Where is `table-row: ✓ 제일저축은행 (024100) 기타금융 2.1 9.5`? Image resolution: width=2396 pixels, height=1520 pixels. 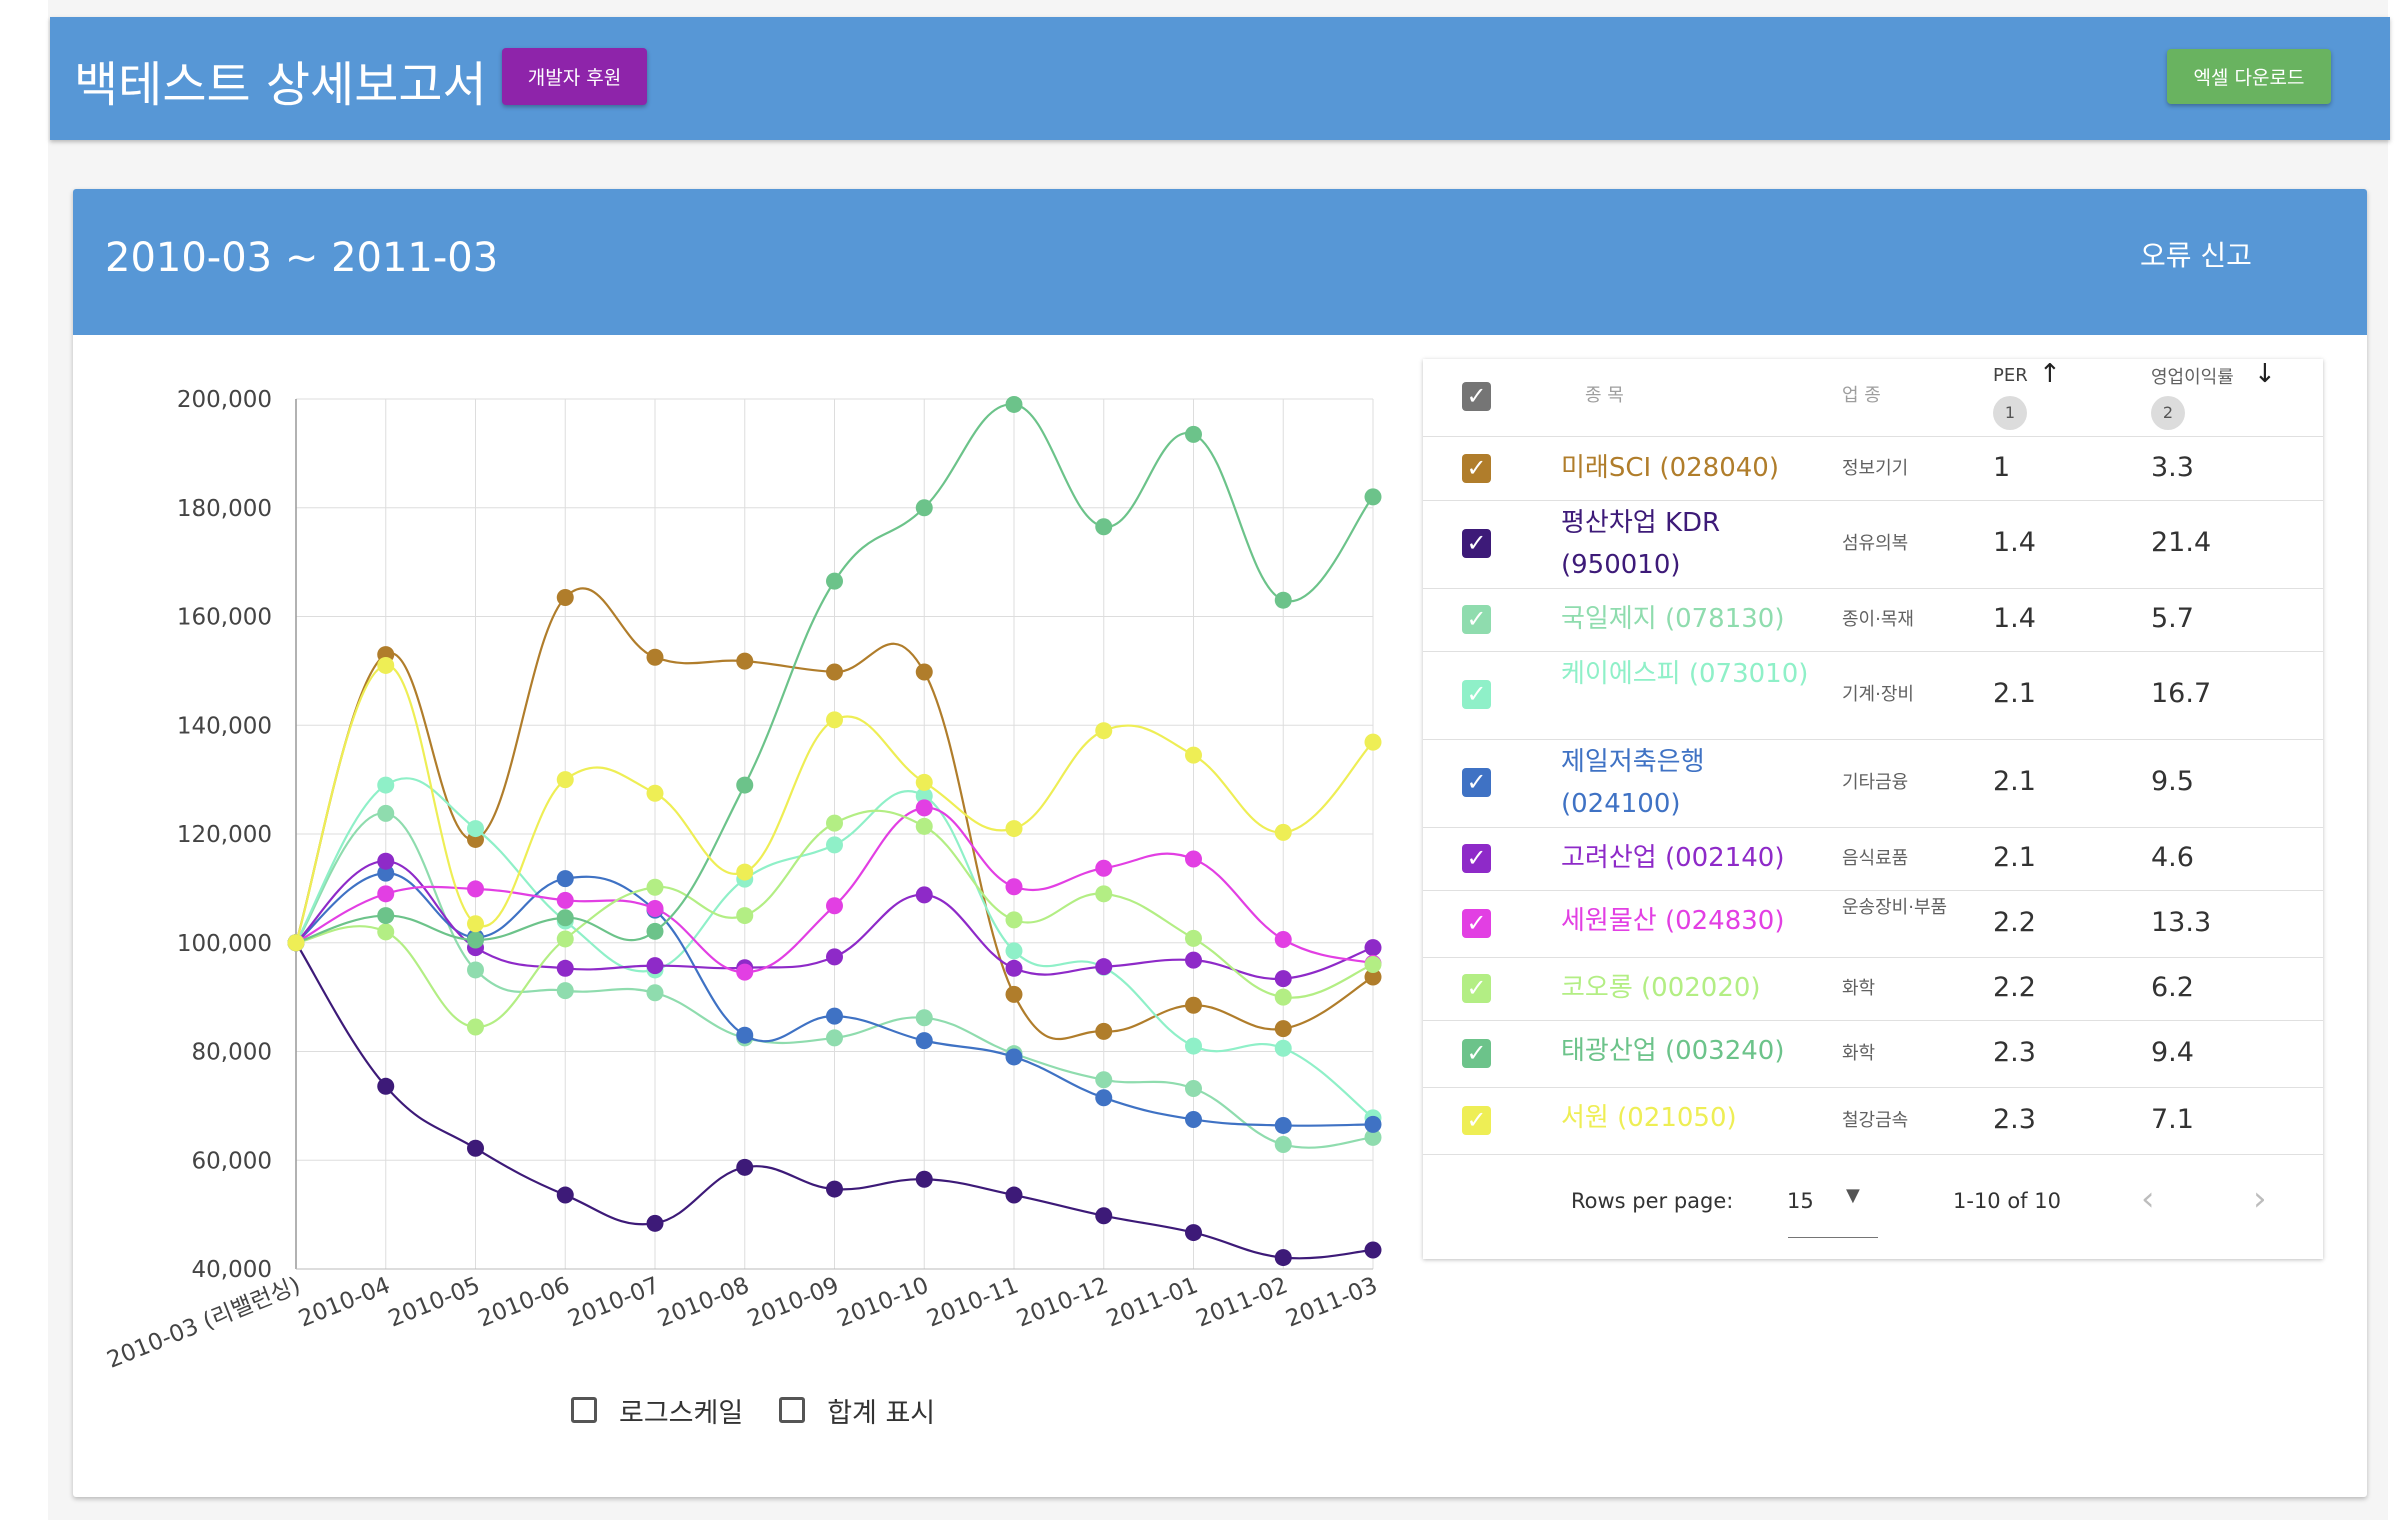 table-row: ✓ 제일저축은행 (024100) 기타금융 2.1 9.5 is located at coordinates (1873, 783).